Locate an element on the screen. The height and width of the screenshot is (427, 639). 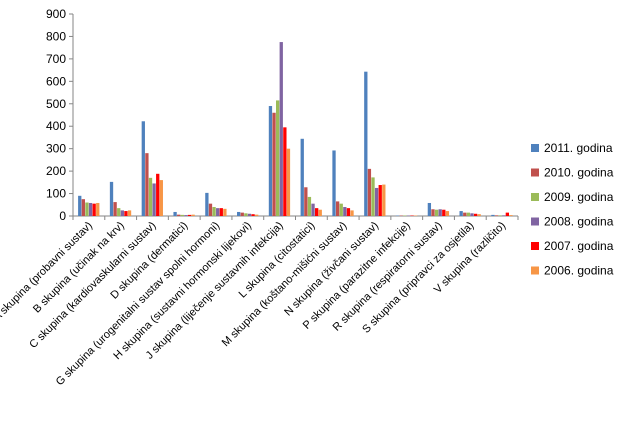
legend-label: 2010. godina is located at coordinates (579, 173).